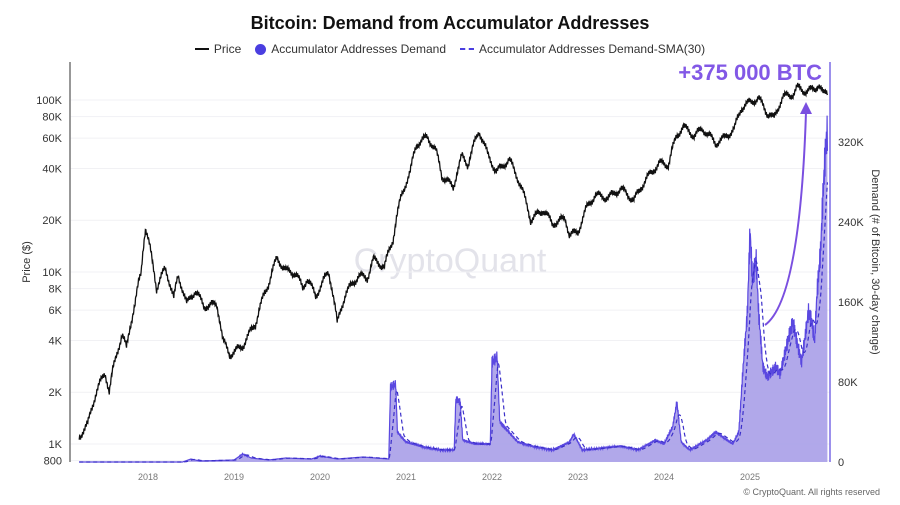 This screenshot has height=505, width=900. I want to click on x-tick-label: 2018, so click(148, 477).